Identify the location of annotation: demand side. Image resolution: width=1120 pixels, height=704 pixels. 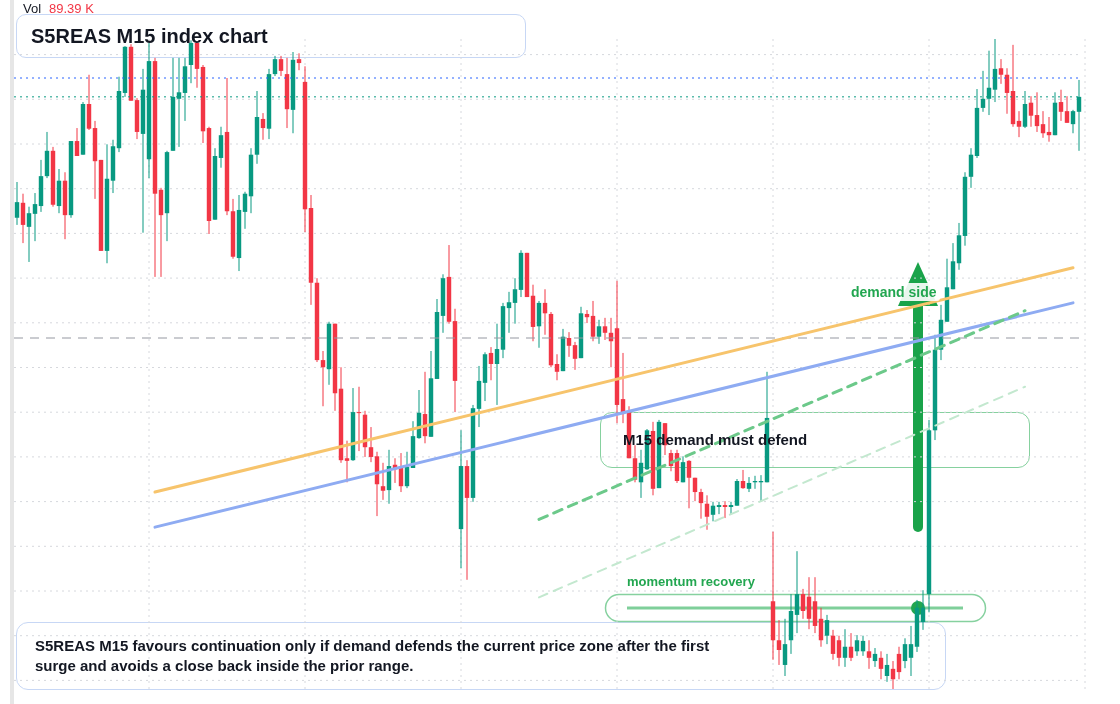
(894, 292).